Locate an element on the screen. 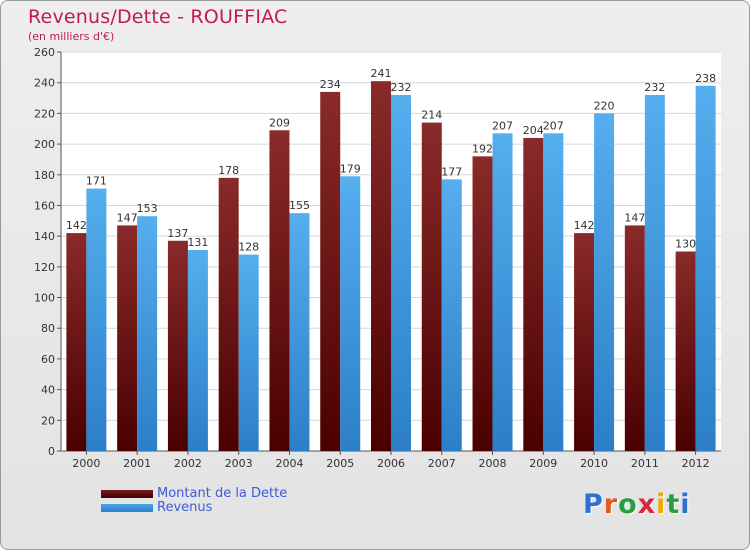 The width and height of the screenshot is (750, 550). data-label-revenus: 131 is located at coordinates (197, 242).